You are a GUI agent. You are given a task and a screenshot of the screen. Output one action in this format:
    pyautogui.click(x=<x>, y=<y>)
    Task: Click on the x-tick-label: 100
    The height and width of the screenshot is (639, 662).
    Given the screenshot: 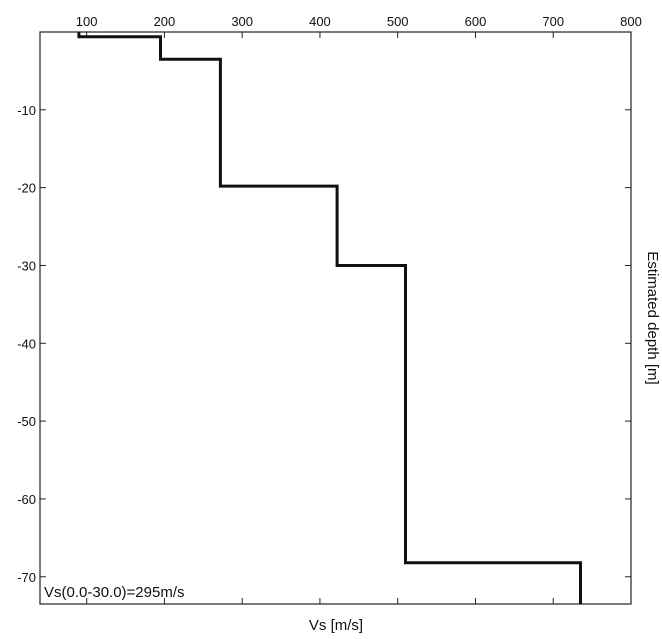 What is the action you would take?
    pyautogui.click(x=87, y=21)
    